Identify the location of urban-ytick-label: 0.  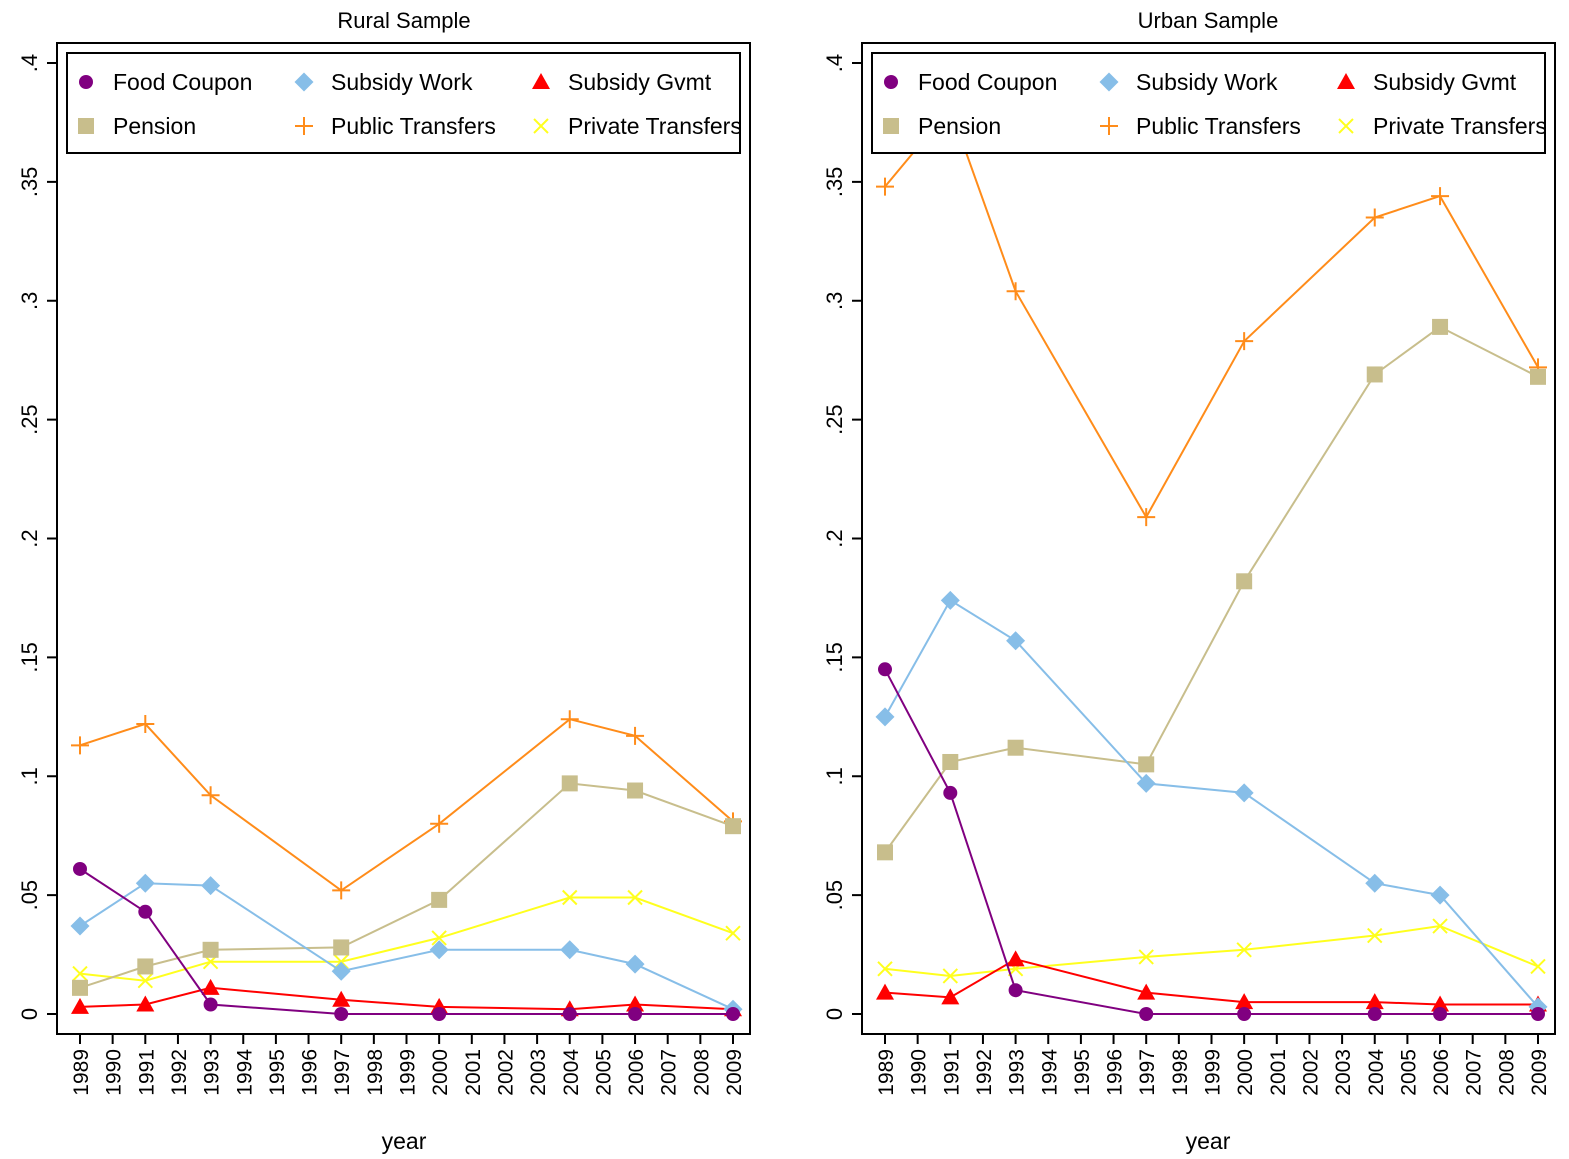
(834, 1014).